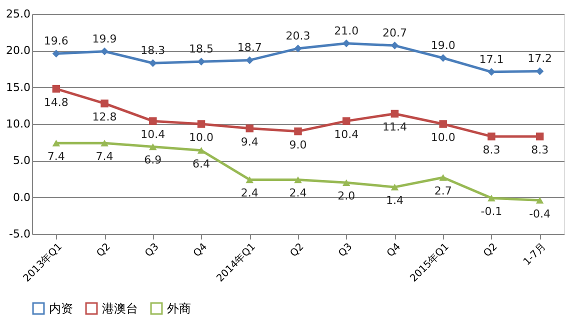 The height and width of the screenshot is (322, 579). What do you see at coordinates (153, 160) in the screenshot?
I see `data-label: 6.9` at bounding box center [153, 160].